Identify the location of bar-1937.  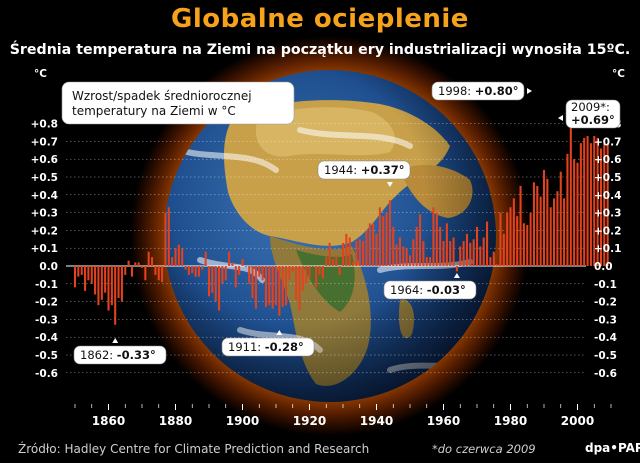
(366, 248).